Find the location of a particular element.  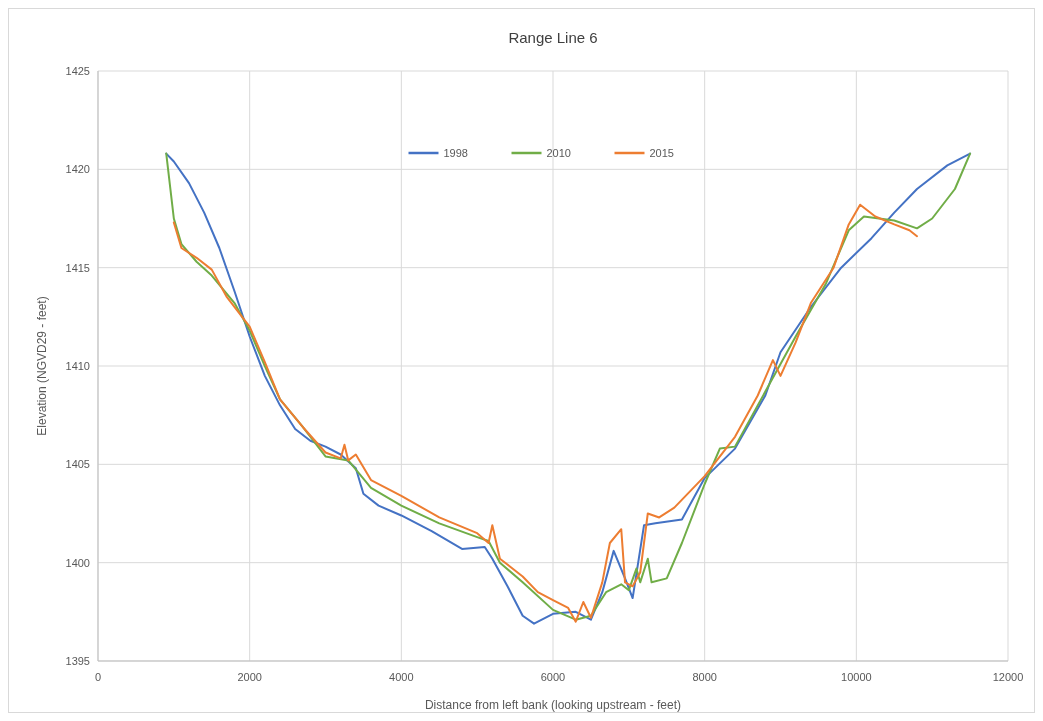

x-axis-title: Distance from left bank (looking upstream - feet) is located at coordinates (553, 705).